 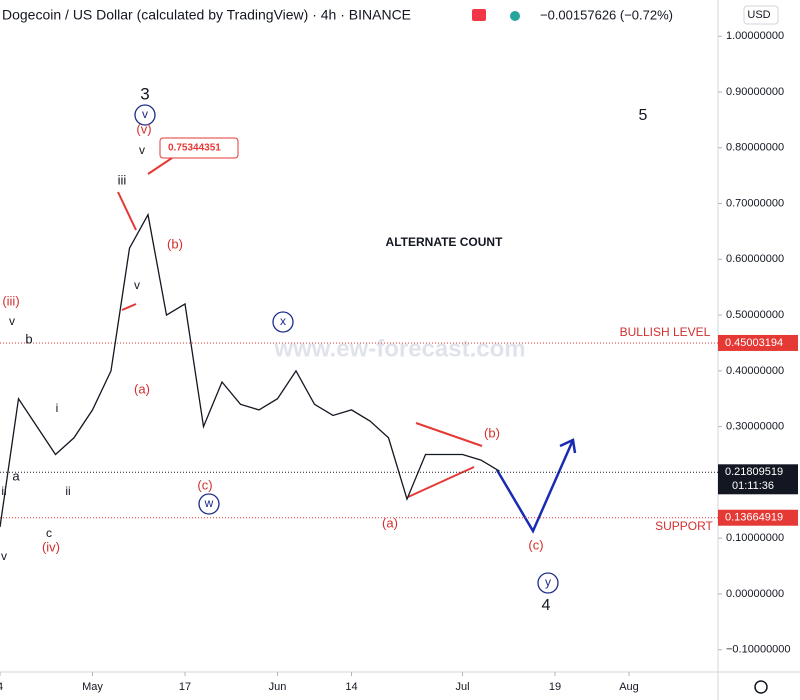 I want to click on y-tick-label: 0.30000000, so click(x=755, y=427).